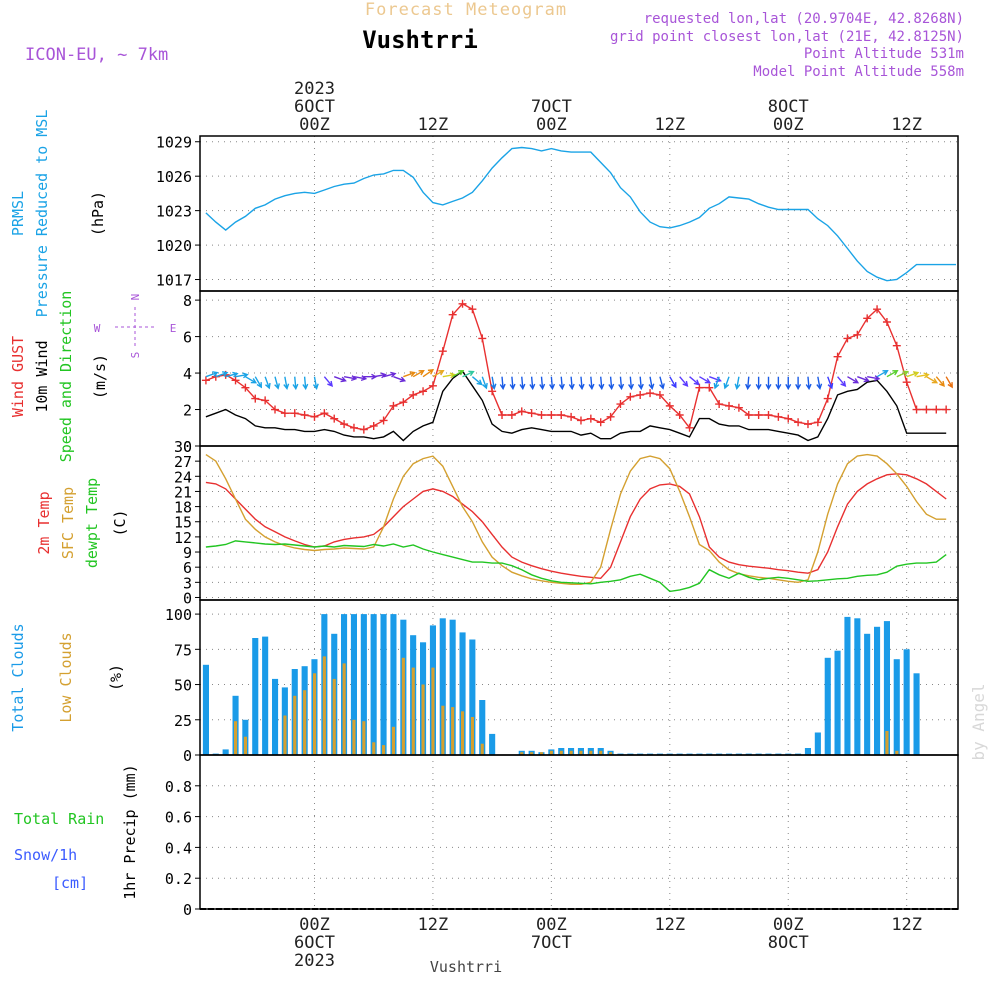 The image size is (1000, 1004). Describe the element at coordinates (174, 281) in the screenshot. I see `y-tick-label: 1017` at that location.